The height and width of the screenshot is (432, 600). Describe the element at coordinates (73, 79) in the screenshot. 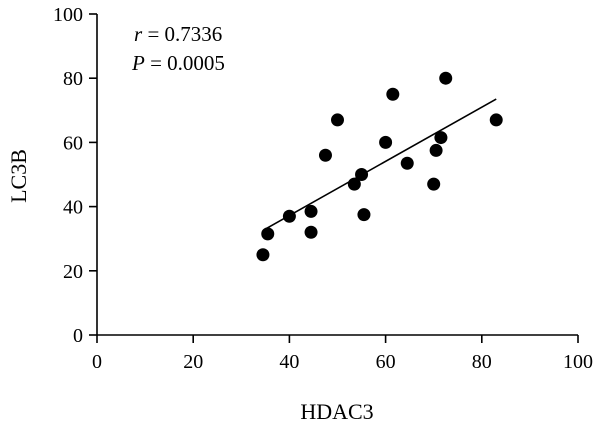

I see `y-tick-label: 80` at that location.